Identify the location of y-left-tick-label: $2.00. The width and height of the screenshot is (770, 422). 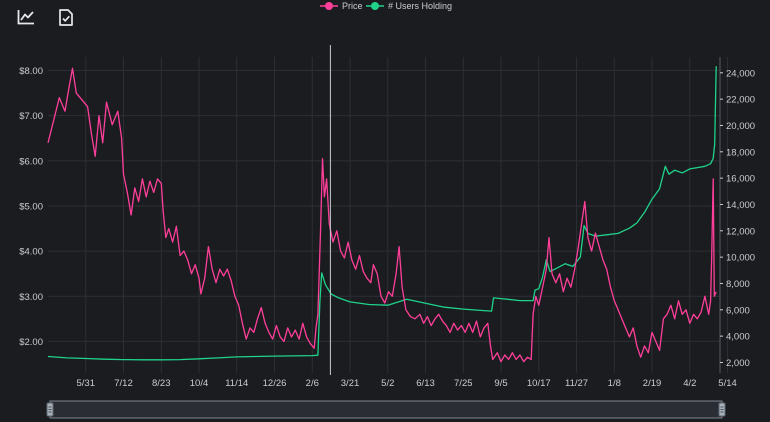
(31, 342).